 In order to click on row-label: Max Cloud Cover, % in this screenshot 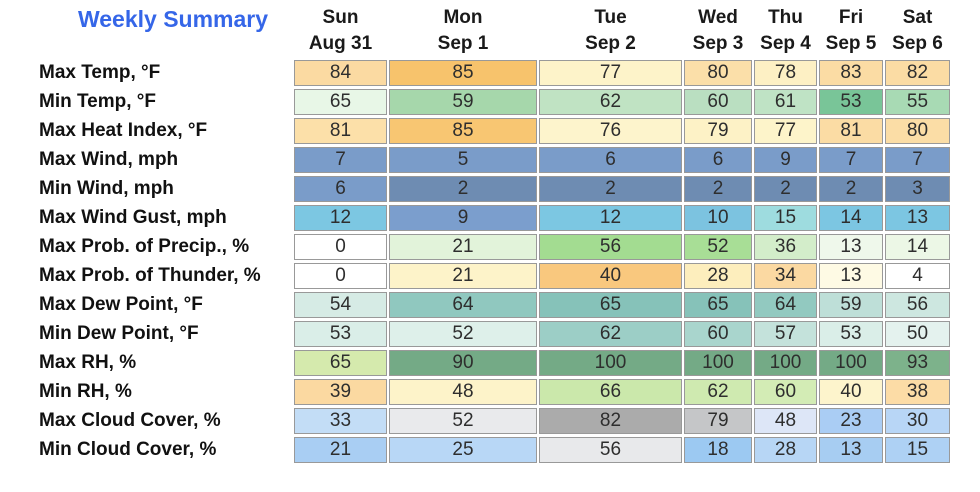, I will do `click(130, 420)`.